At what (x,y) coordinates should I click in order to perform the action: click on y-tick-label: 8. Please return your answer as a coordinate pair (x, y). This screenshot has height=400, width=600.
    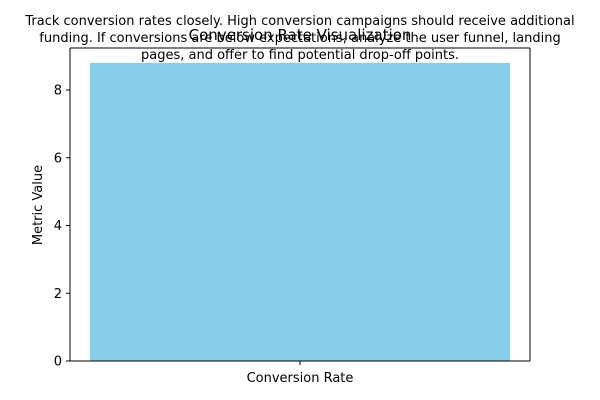
    Looking at the image, I should click on (58, 91).